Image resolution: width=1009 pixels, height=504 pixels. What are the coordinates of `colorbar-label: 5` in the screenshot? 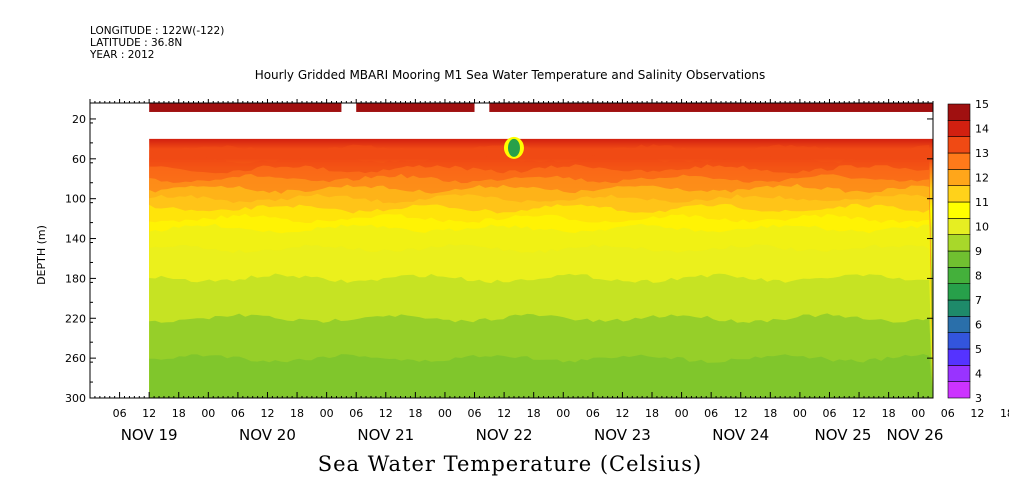 It's located at (978, 349).